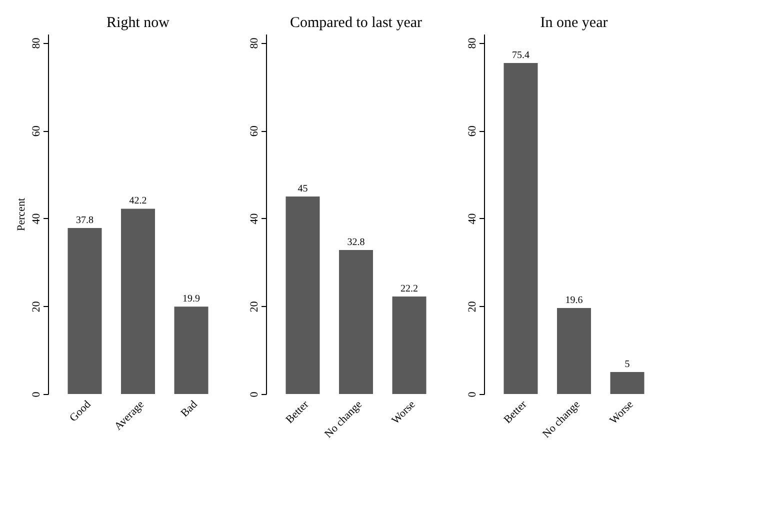  Describe the element at coordinates (574, 23) in the screenshot. I see `chart-title: In one year` at that location.